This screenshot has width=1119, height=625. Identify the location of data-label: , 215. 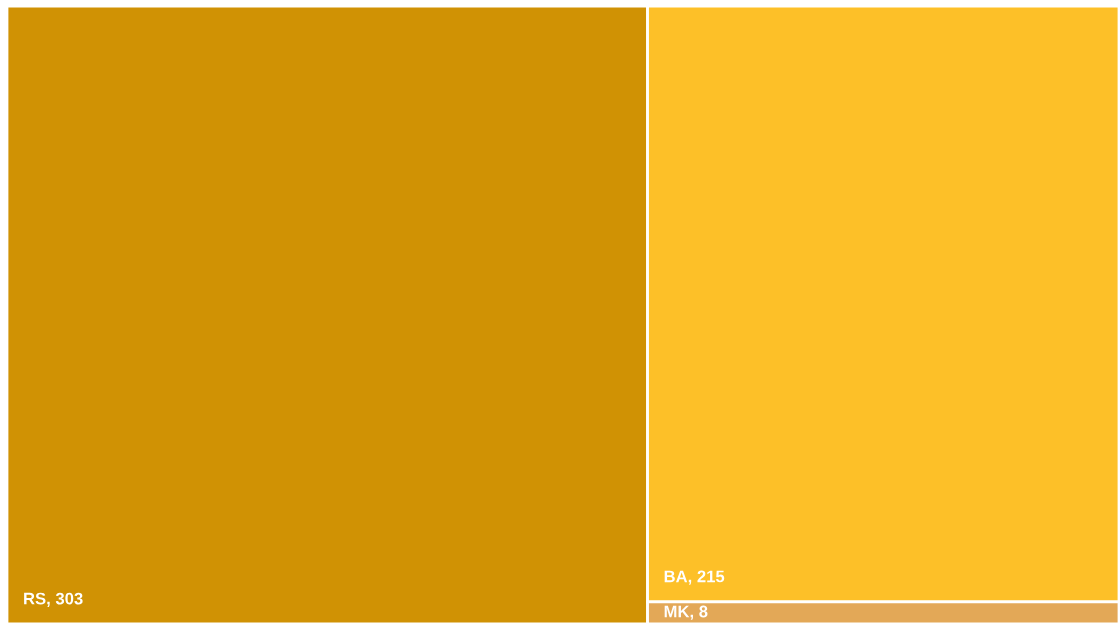
(706, 577).